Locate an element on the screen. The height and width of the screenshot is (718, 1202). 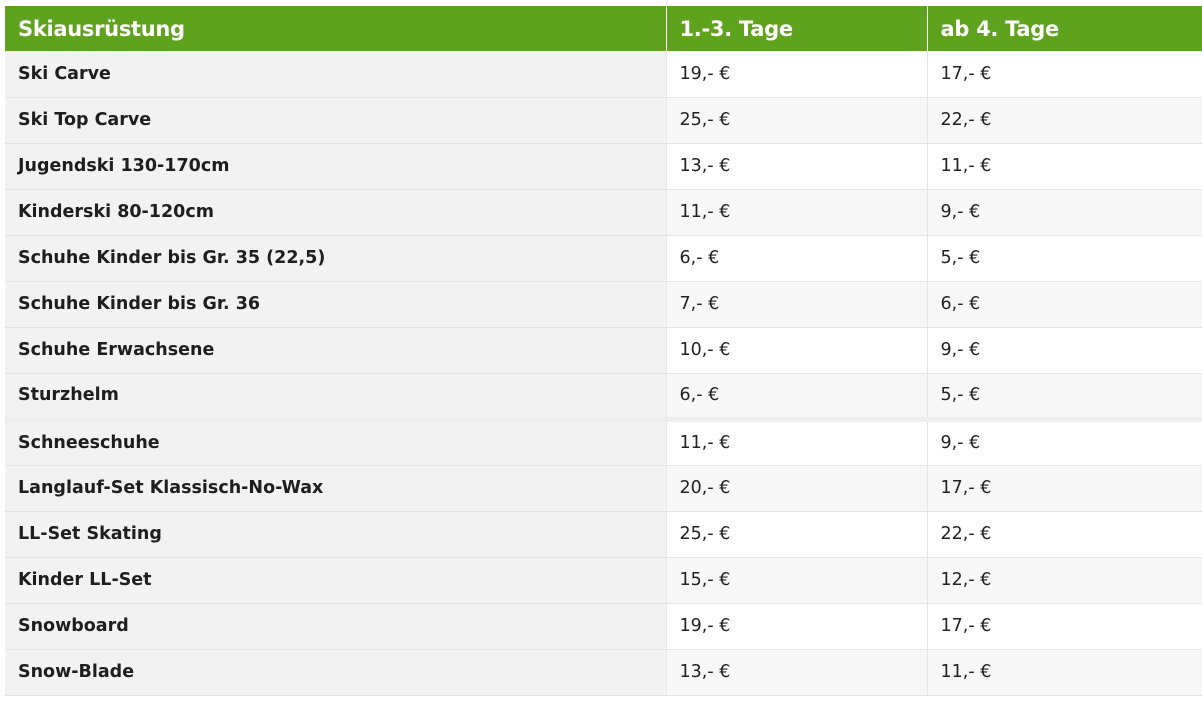
table-row: Kinderski 80-120cm 11,- € 9,- € is located at coordinates (603, 212).